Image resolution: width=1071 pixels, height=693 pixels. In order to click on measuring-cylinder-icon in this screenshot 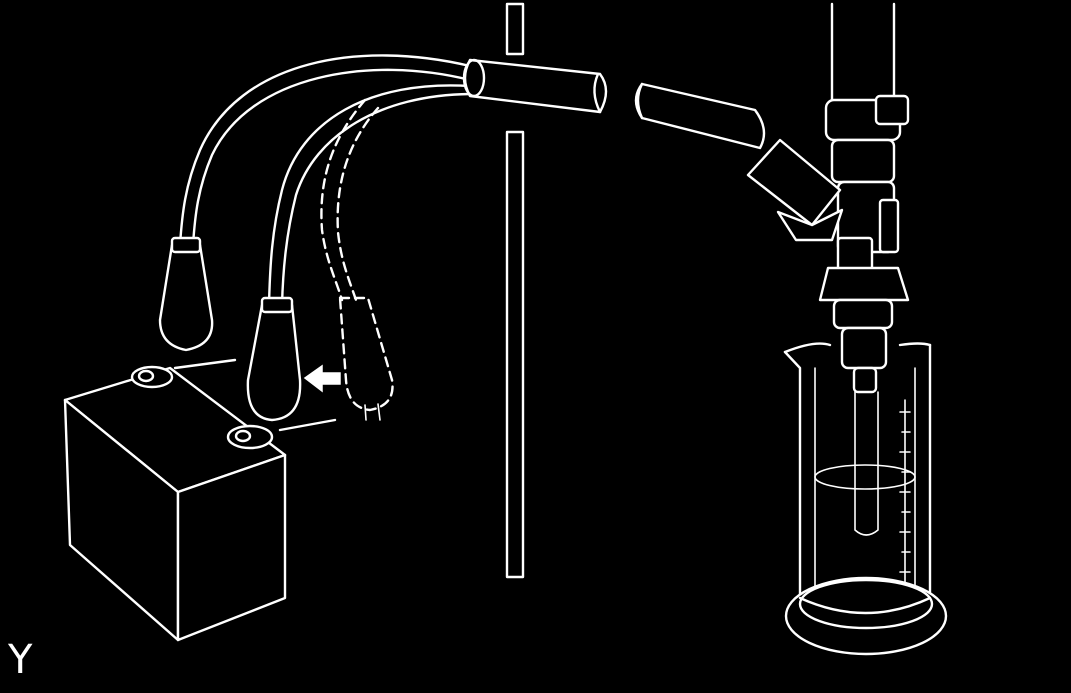, I will do `click(865, 499)`.